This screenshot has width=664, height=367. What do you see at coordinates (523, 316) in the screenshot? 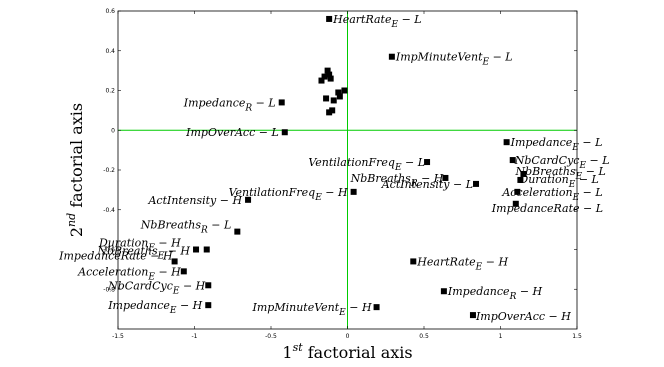
I see `data-point-label: ImpOverAcc − H` at bounding box center [523, 316].